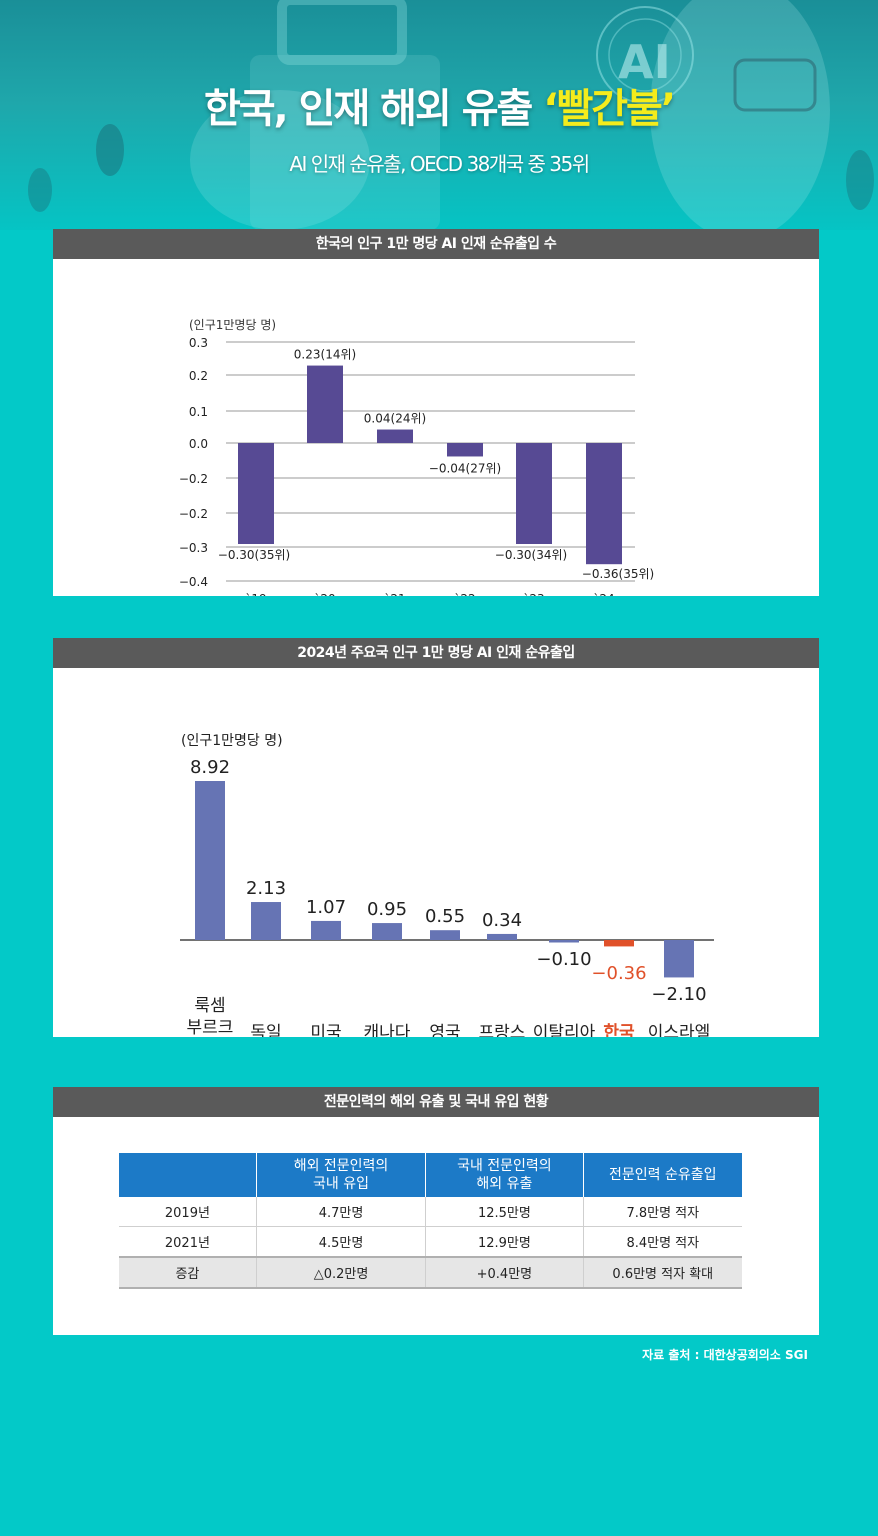 The width and height of the screenshot is (878, 1536). I want to click on hero-ai-text: AI, so click(644, 62).